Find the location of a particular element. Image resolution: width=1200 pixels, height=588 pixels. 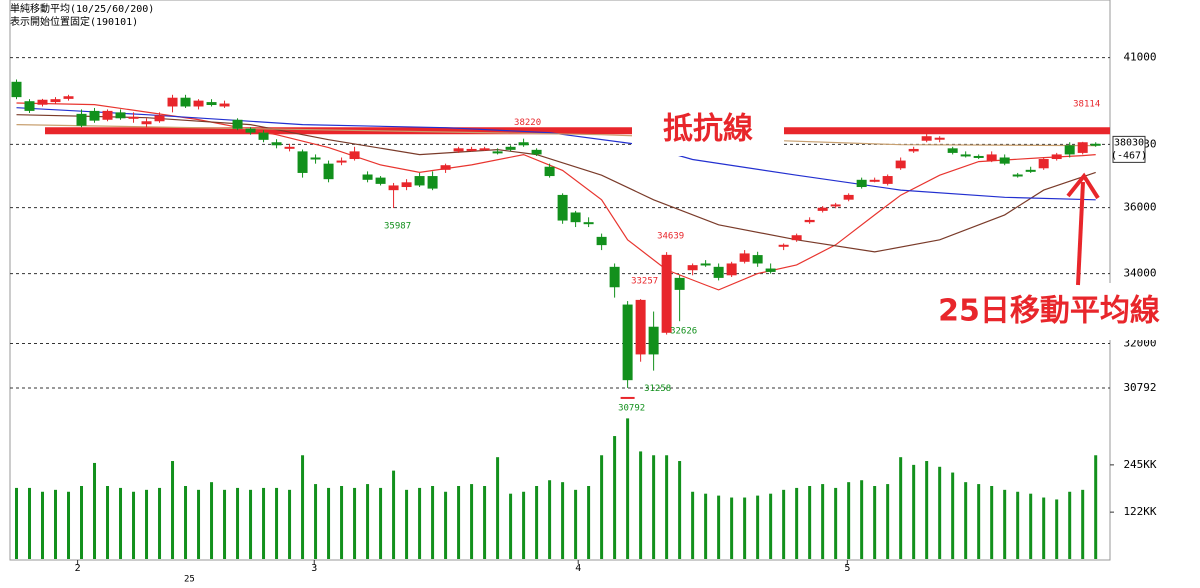

annotation: 25日移動平均線 is located at coordinates (1049, 311).